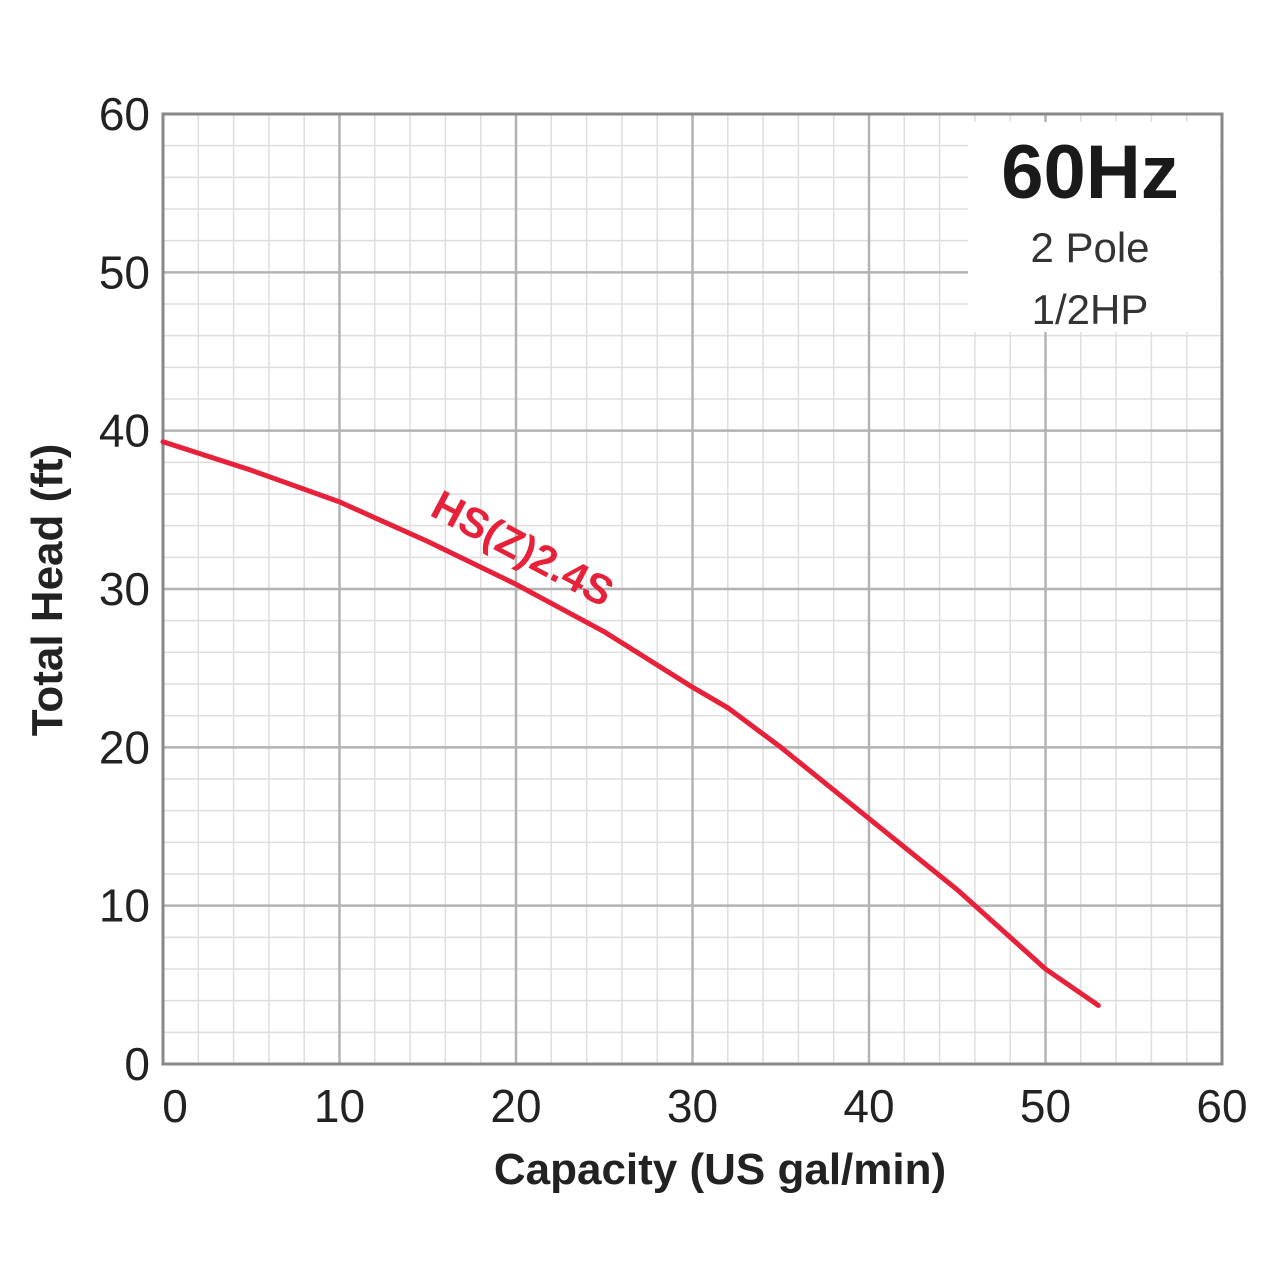 The width and height of the screenshot is (1280, 1280). I want to click on y-axis-title: Total Head (ft), so click(47, 590).